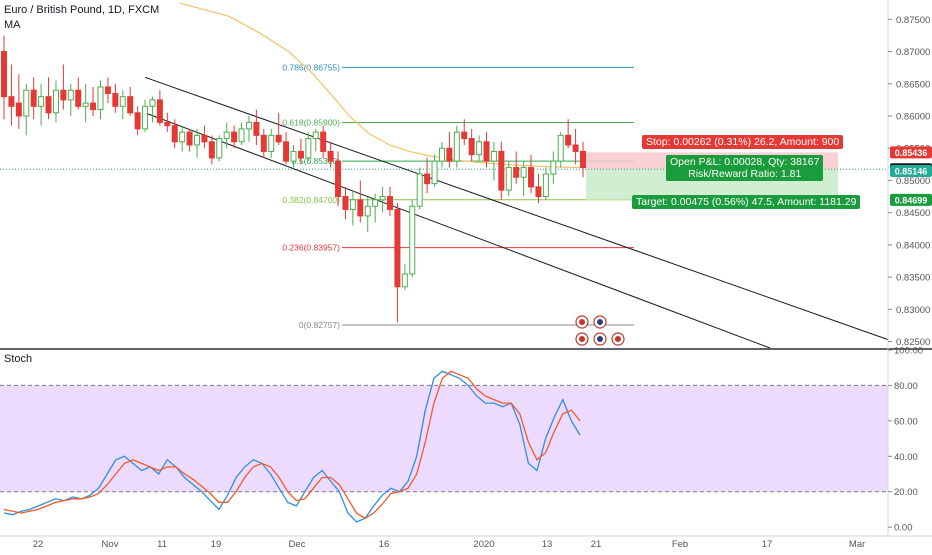  I want to click on price-tick-label: 0.87500, so click(913, 20).